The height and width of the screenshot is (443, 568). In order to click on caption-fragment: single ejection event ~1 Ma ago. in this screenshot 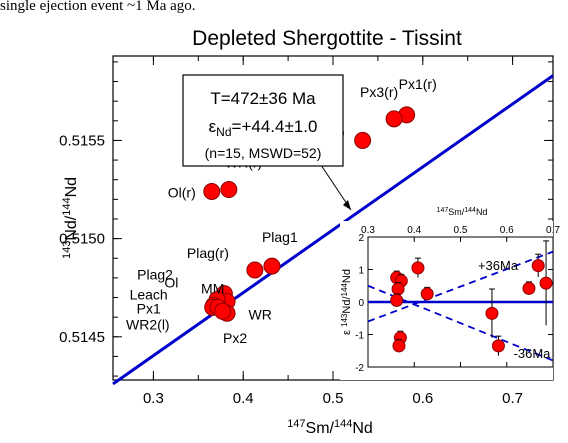, I will do `click(98, 7)`.